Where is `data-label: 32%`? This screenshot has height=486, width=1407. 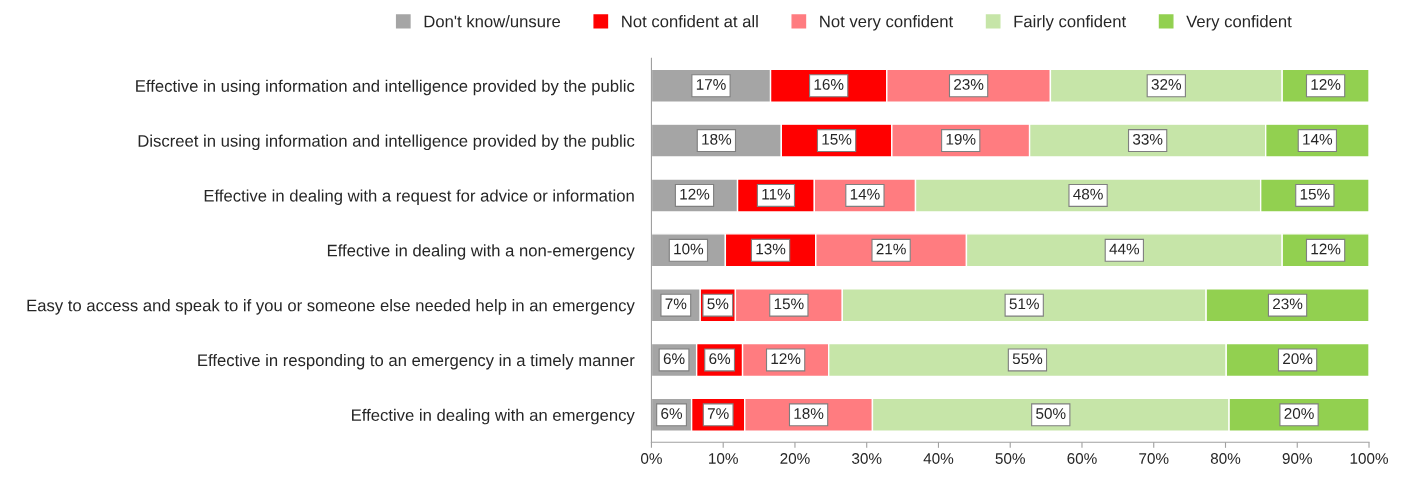
data-label: 32% is located at coordinates (1166, 84).